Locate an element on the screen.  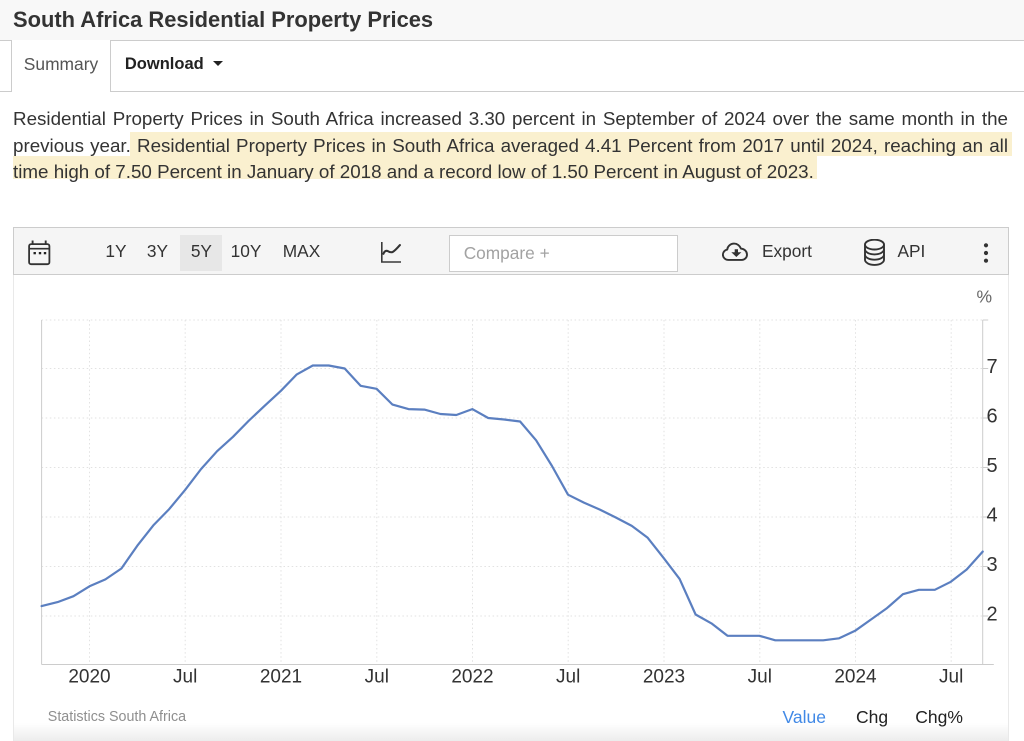
svg-text: 3 is located at coordinates (992, 565).